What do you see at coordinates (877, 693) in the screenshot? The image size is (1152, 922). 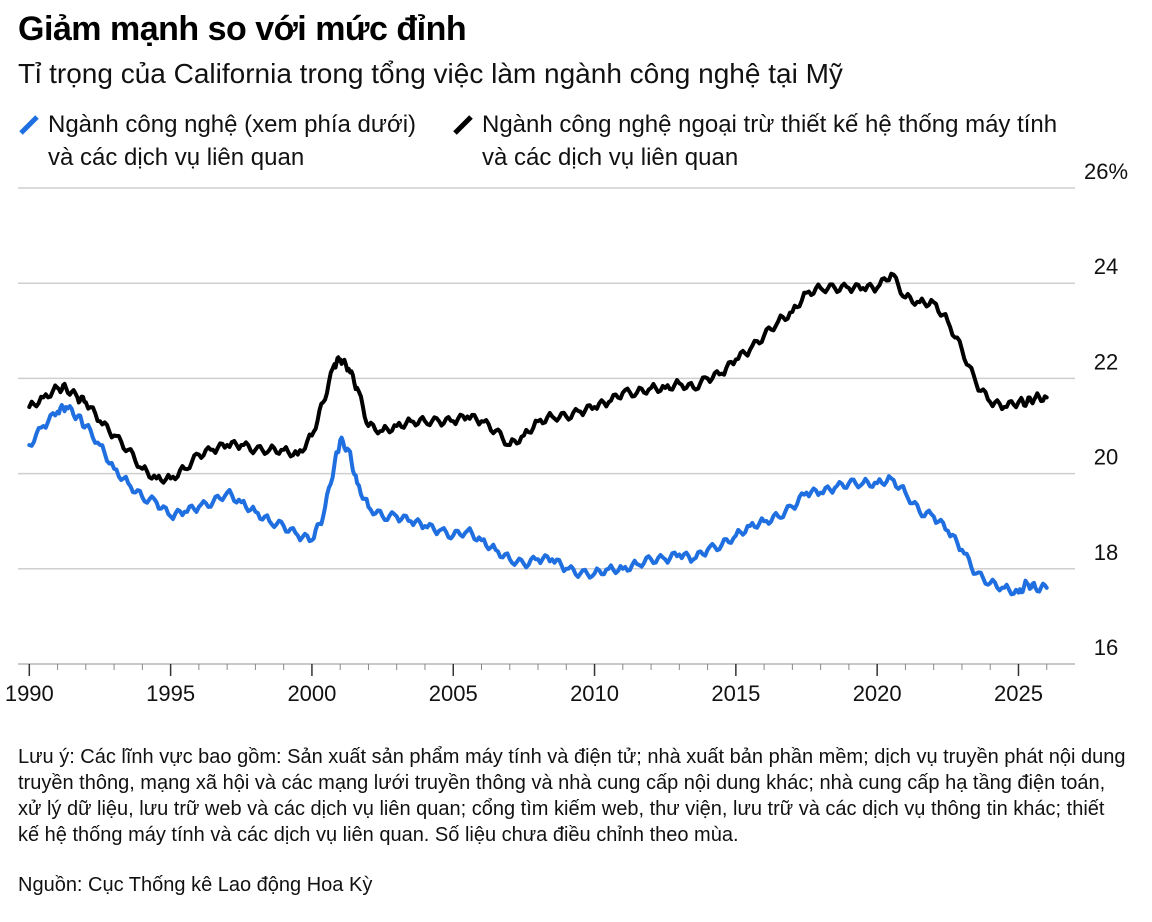 I see `x-tick-label: 2020` at bounding box center [877, 693].